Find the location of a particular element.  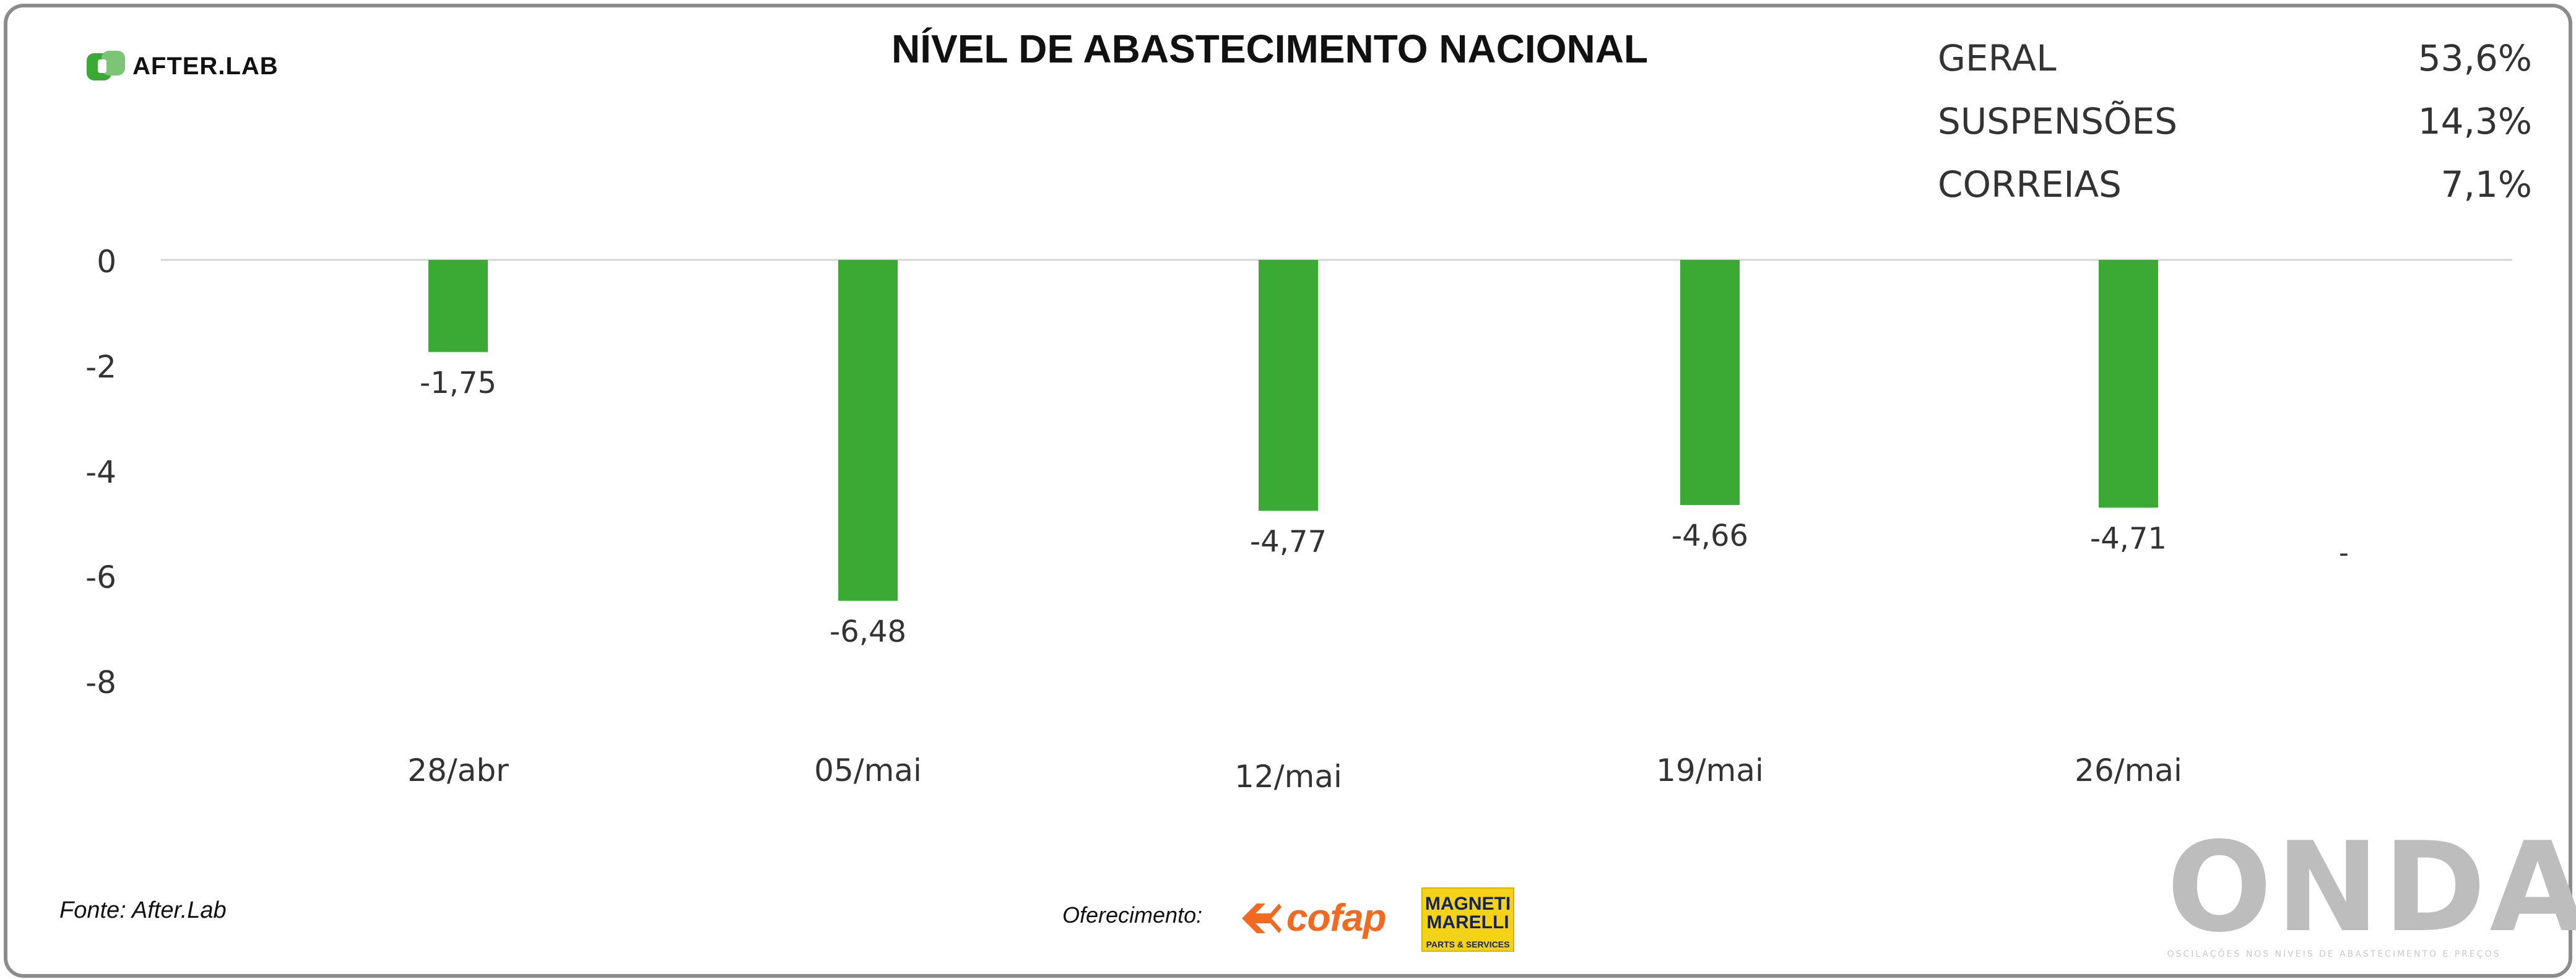

data-label: -6,48 is located at coordinates (868, 632).